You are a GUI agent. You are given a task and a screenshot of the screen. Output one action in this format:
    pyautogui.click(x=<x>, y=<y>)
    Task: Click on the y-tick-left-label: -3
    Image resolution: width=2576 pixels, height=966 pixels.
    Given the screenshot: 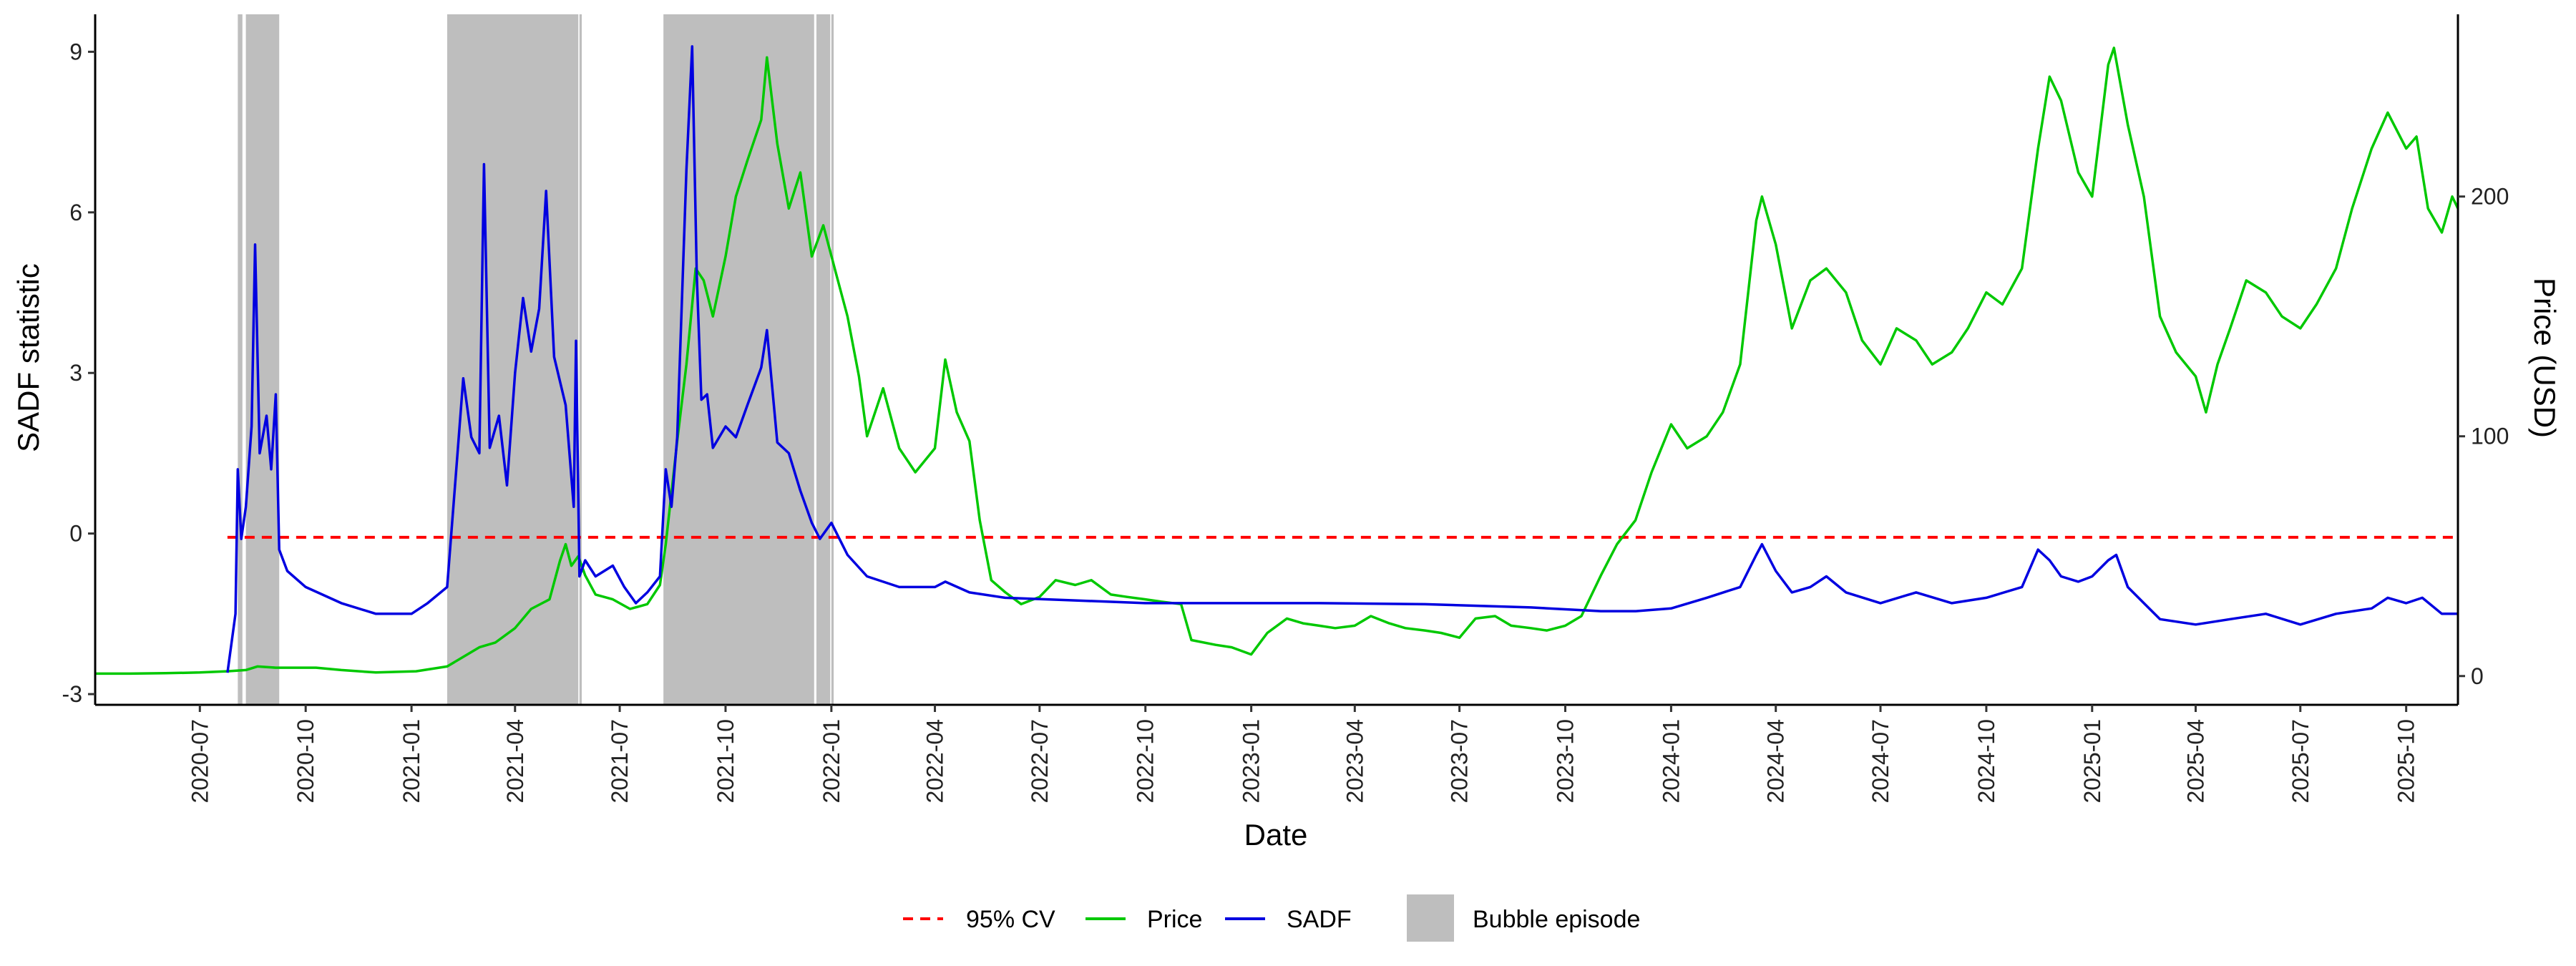 What is the action you would take?
    pyautogui.click(x=72, y=694)
    